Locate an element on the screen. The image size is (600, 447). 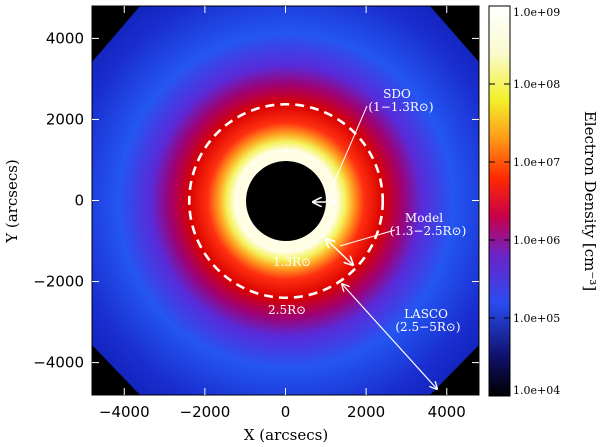
y-tick-label: 2000 is located at coordinates (65, 119).